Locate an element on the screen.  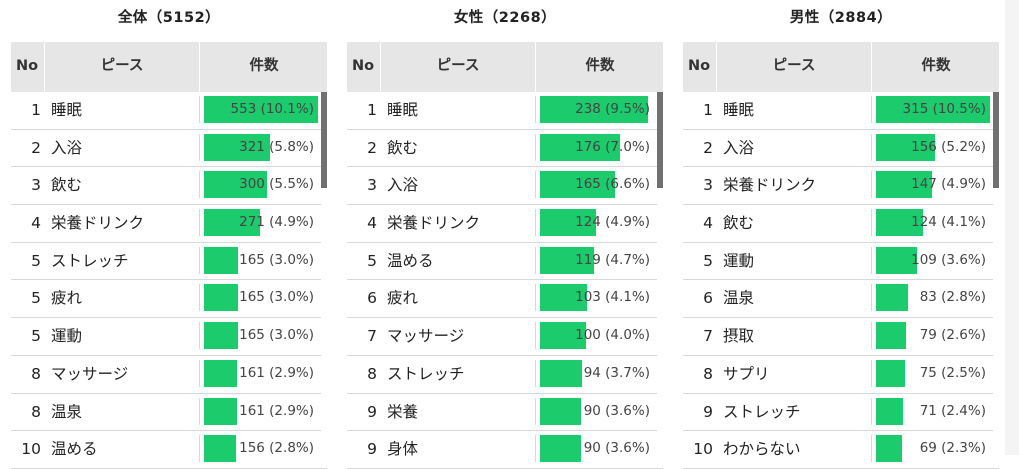
table-row: 5 疲れ 165 (3.0%) is located at coordinates (169, 299).